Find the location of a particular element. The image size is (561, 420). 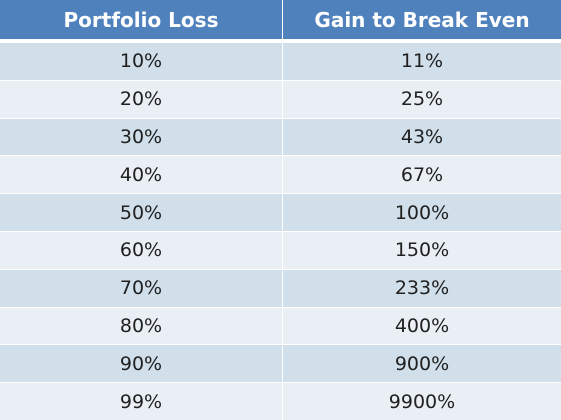

cell-gain-to-break-even: 67% is located at coordinates (422, 174).